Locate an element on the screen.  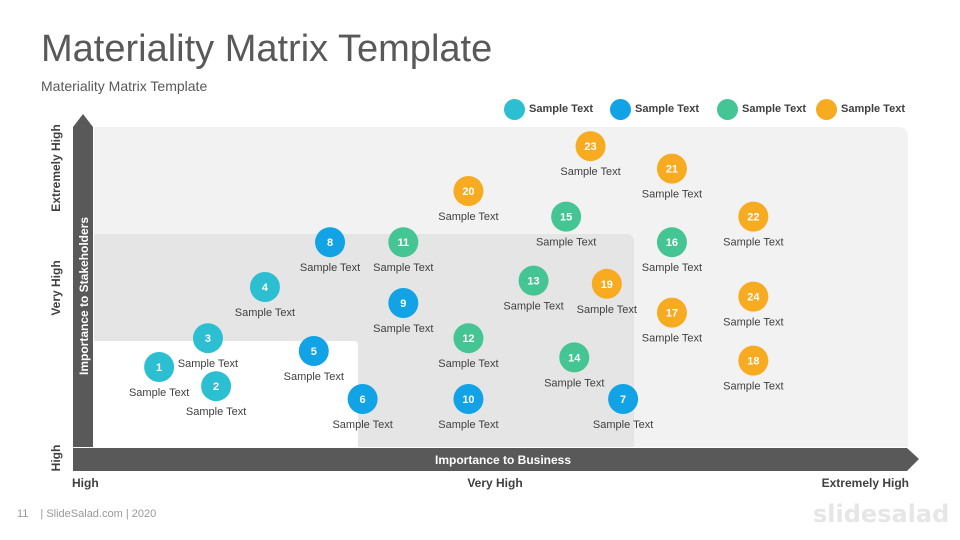
point-number: 20 is located at coordinates (468, 192).